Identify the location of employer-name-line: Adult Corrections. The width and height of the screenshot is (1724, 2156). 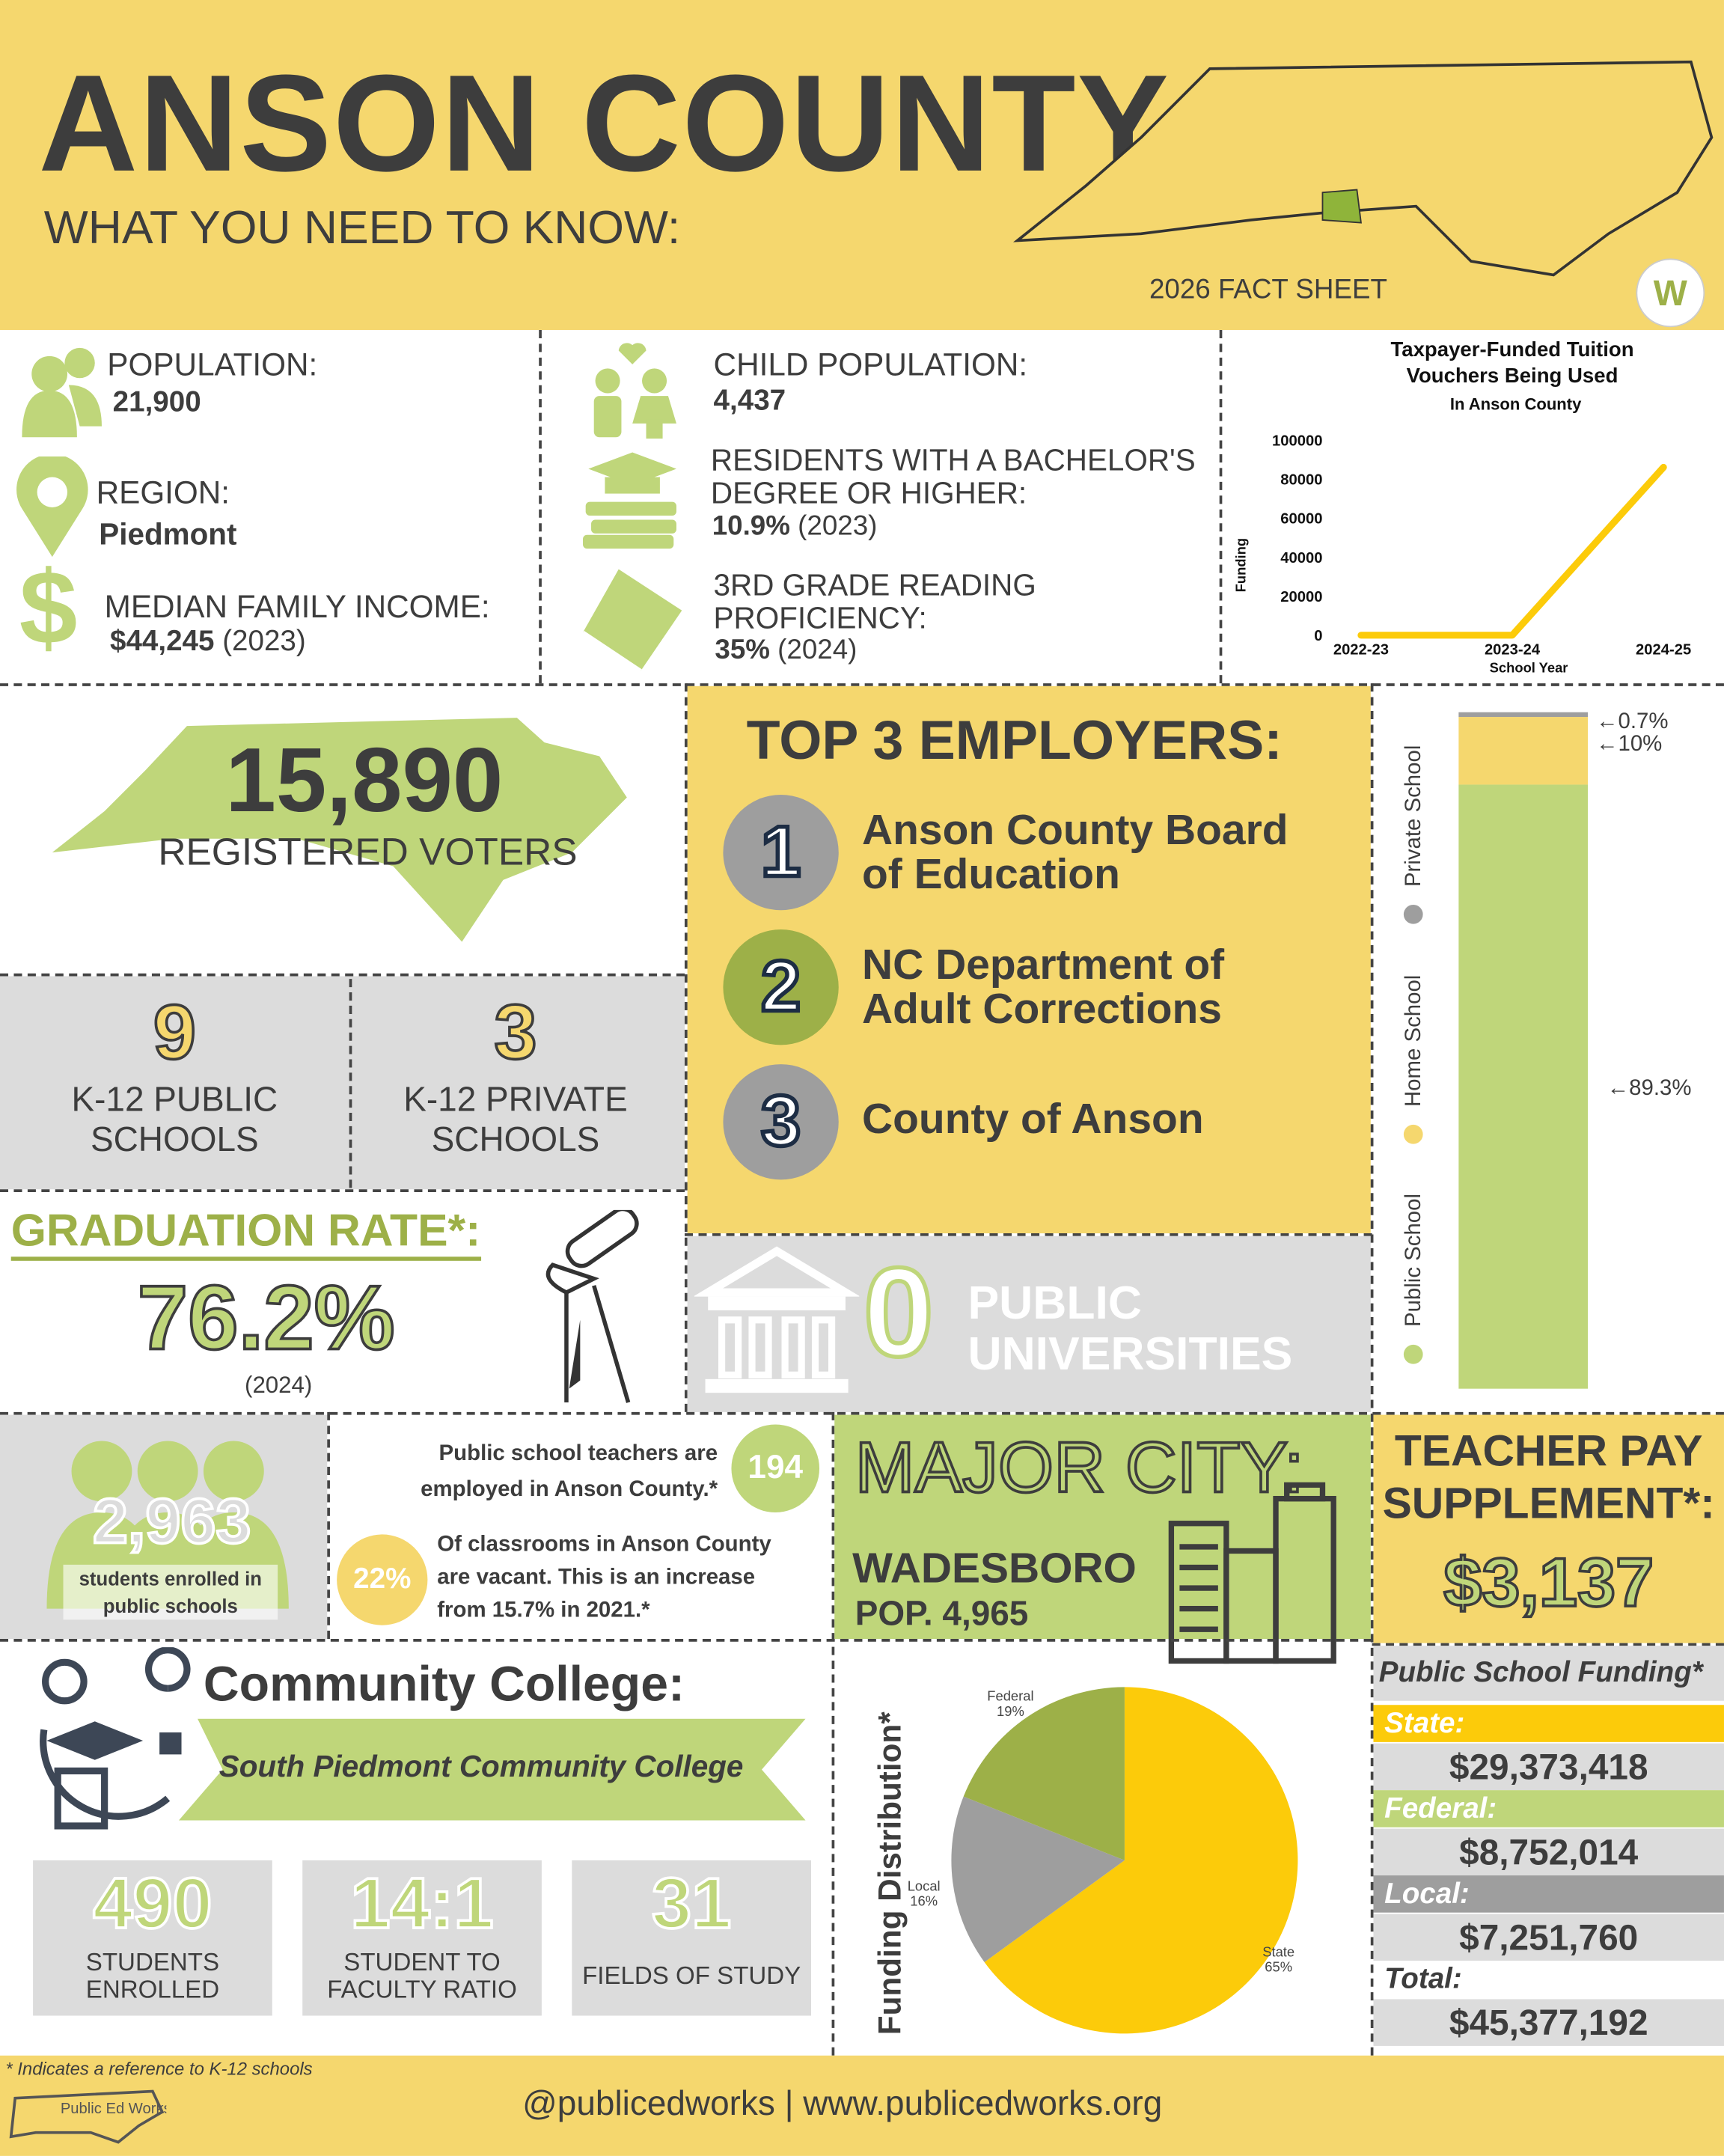
(1043, 1009).